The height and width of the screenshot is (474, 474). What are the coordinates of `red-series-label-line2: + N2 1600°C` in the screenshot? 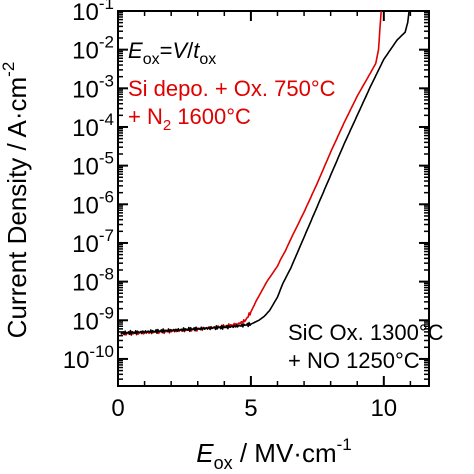 It's located at (189, 119).